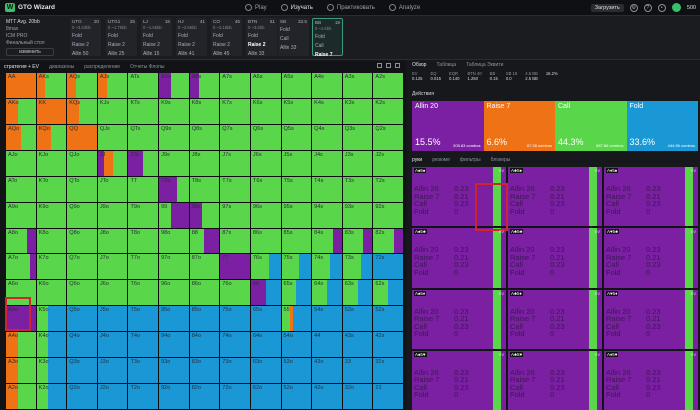  Describe the element at coordinates (296, 7) in the screenshot. I see `nav-study: Изучать` at that location.